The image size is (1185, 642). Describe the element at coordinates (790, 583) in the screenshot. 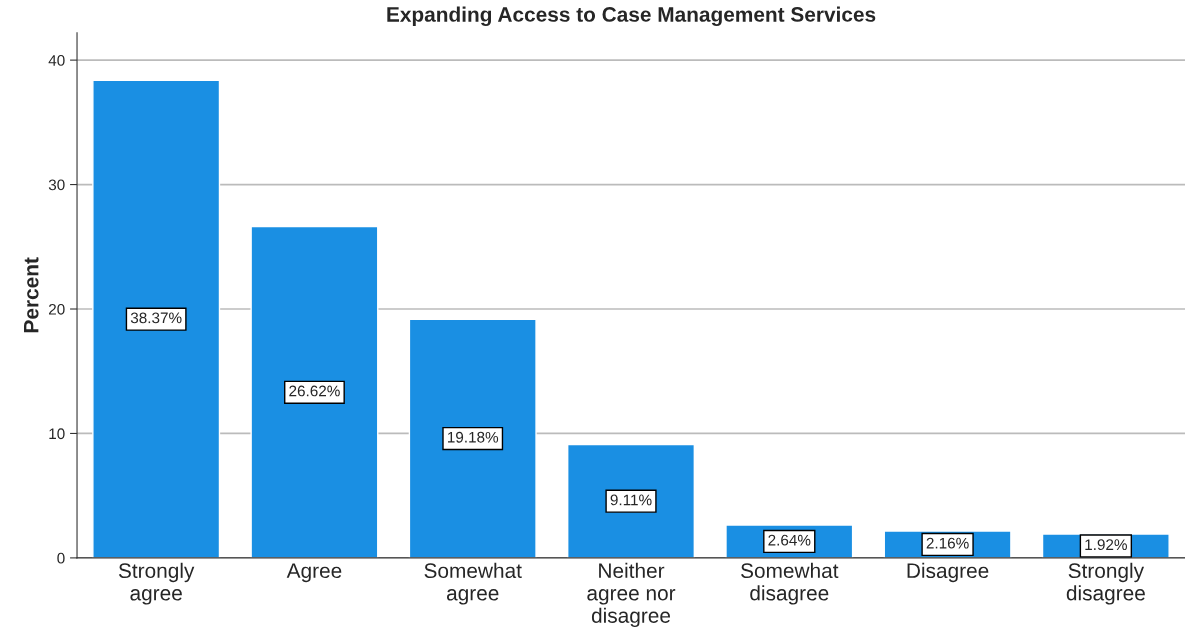

I see `x-tick-label: Somewhat disagree` at that location.